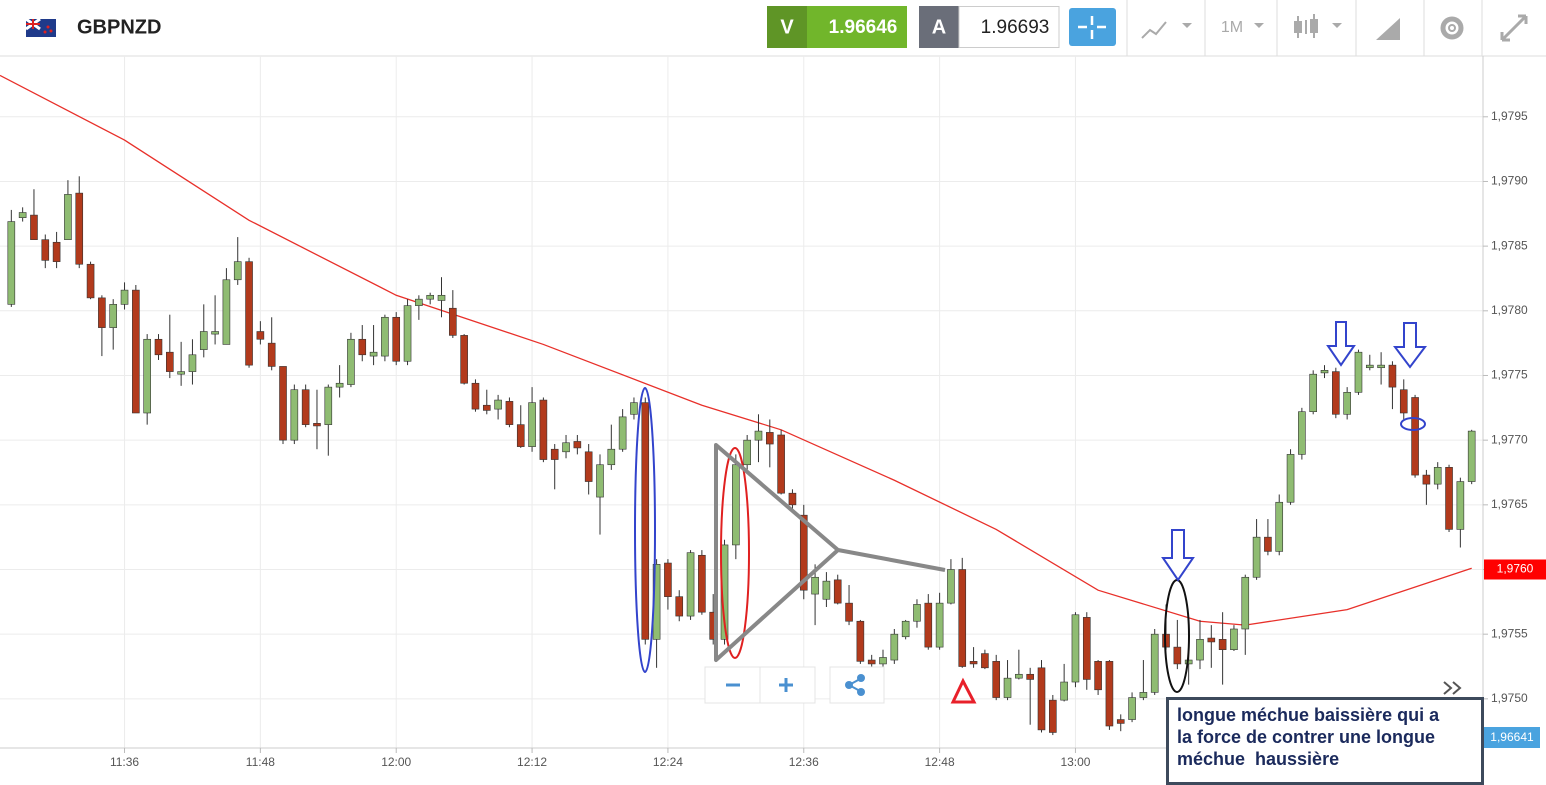 The image size is (1546, 785). What do you see at coordinates (1083, 685) in the screenshot?
I see `zoom-controls` at bounding box center [1083, 685].